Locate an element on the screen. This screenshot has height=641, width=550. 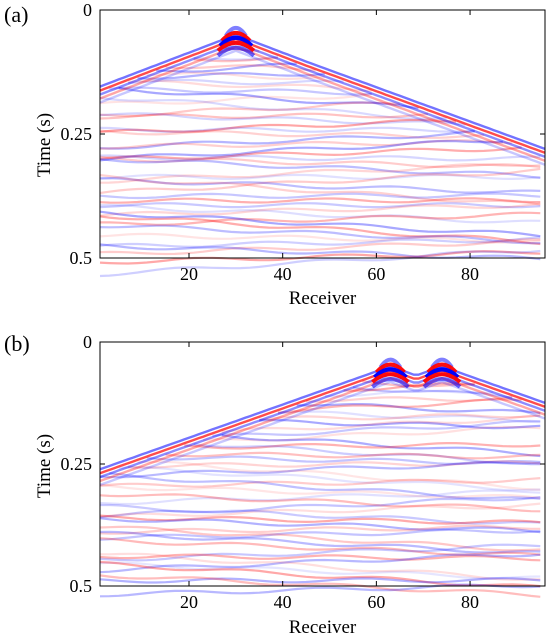
panel-b-y-axis-label: Time (s) is located at coordinates (44, 466).